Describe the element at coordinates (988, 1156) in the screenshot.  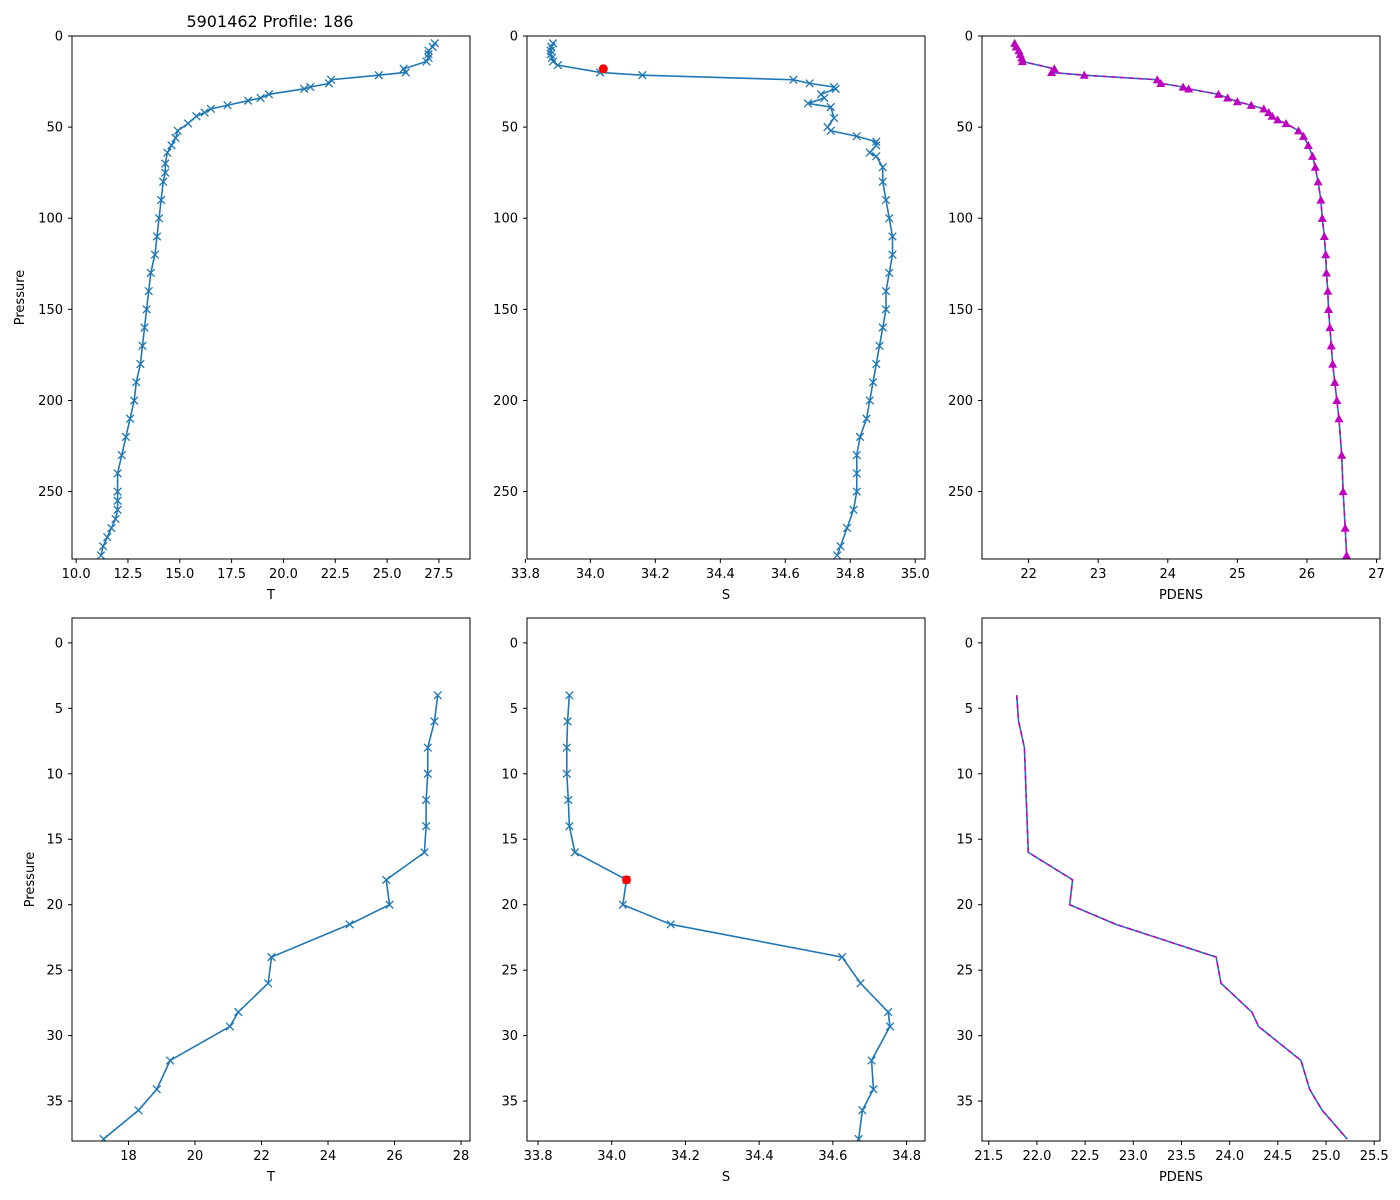
I see `bottom-pdens-x-tick-label: 21.5` at that location.